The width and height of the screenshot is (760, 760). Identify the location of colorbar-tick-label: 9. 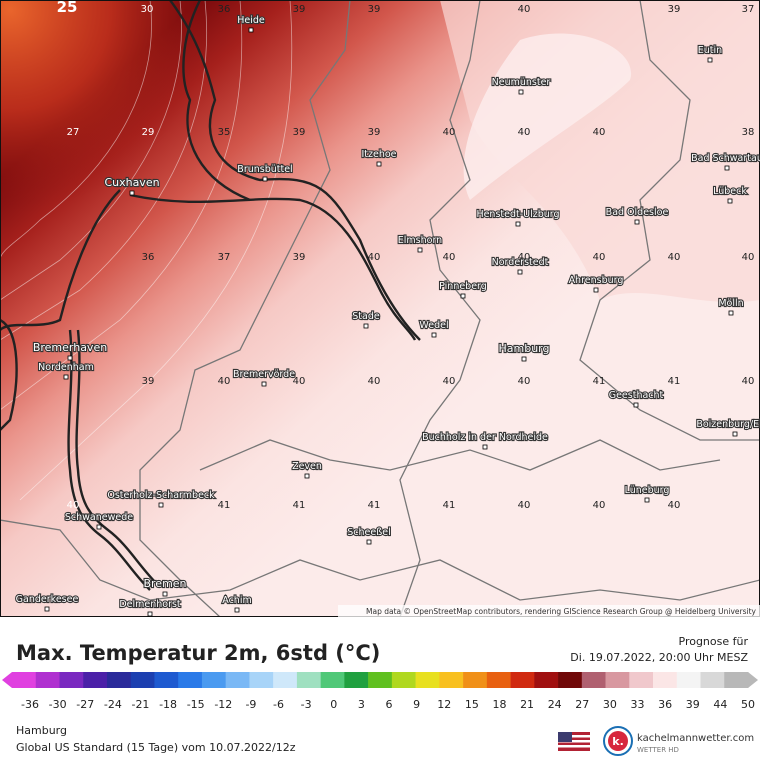
(416, 704).